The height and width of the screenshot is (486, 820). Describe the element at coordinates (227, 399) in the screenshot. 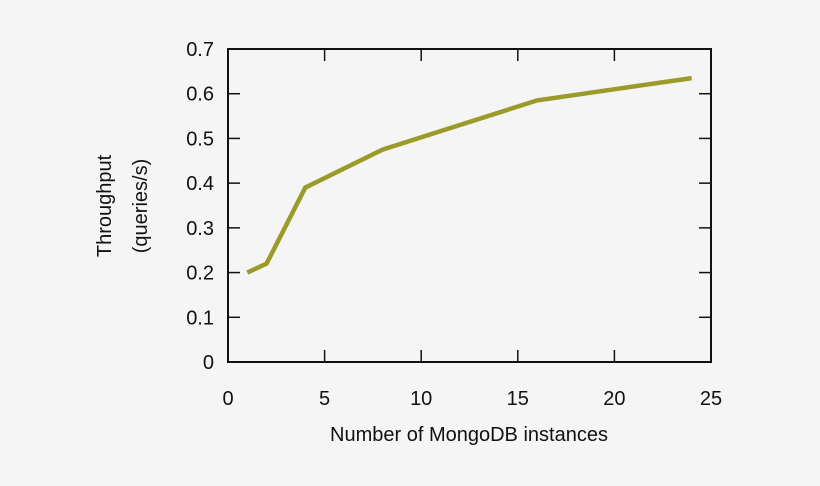

I see `x-tick-label: 0` at that location.